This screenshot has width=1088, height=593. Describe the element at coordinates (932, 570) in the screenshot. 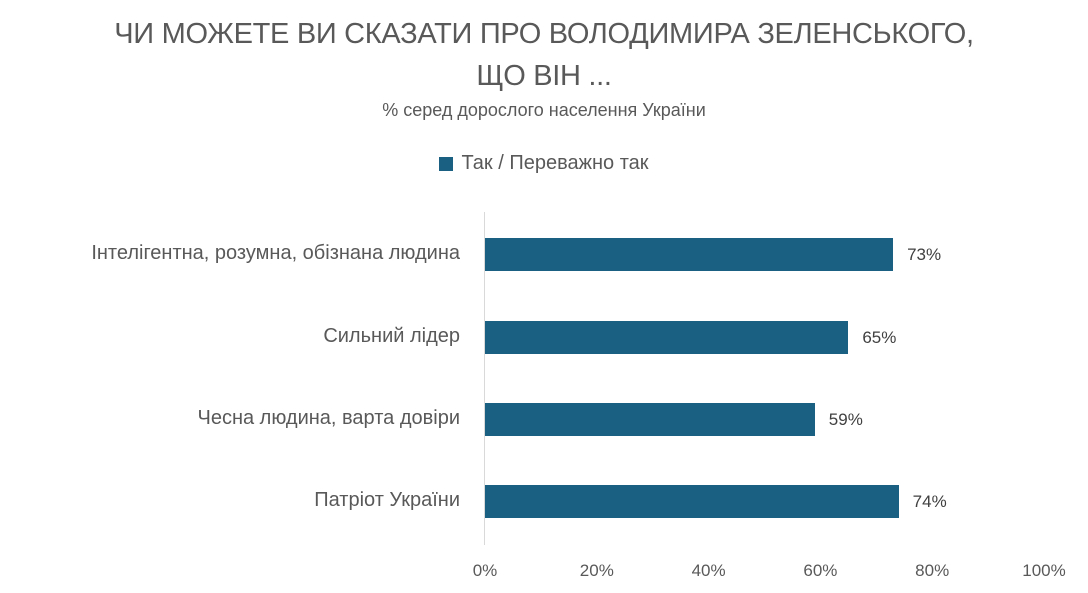

I see `x-axis-tick-label: 80%` at that location.